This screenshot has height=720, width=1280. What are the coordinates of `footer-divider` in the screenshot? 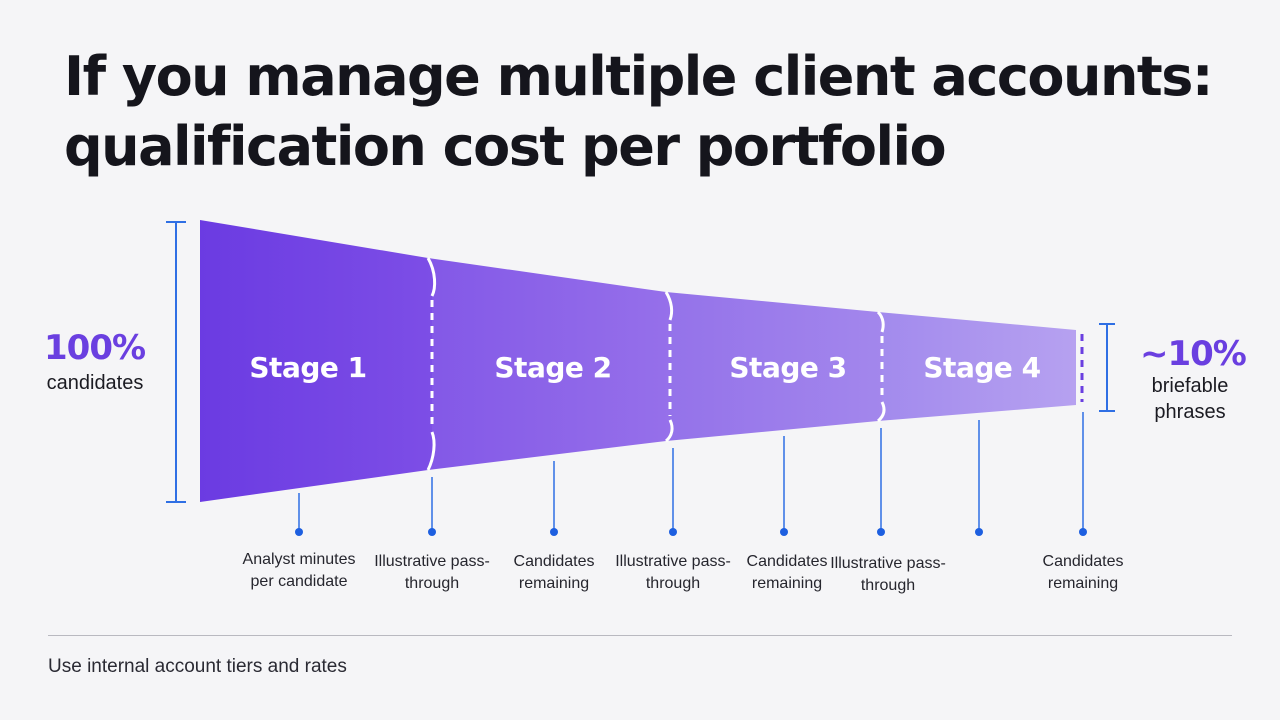 It's located at (640, 635).